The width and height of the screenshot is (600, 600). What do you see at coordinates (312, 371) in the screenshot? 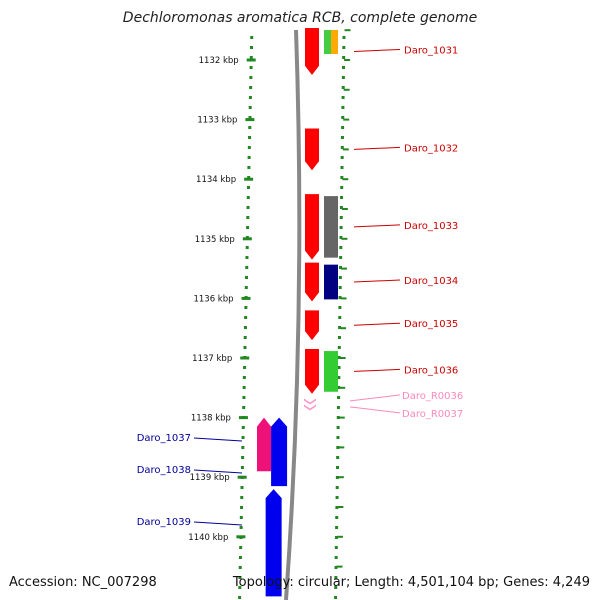
I see `gene-daro-1036-arrow` at bounding box center [312, 371].